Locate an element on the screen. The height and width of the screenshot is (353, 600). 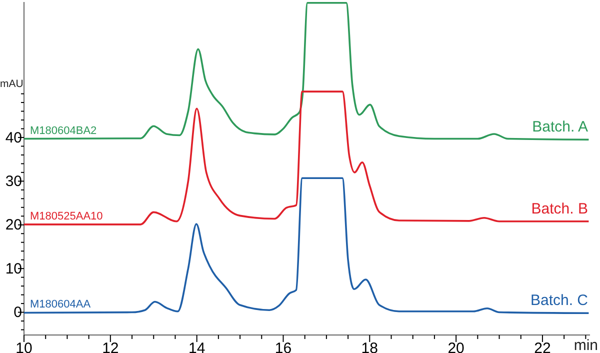
series-label: Batch. B is located at coordinates (559, 209).